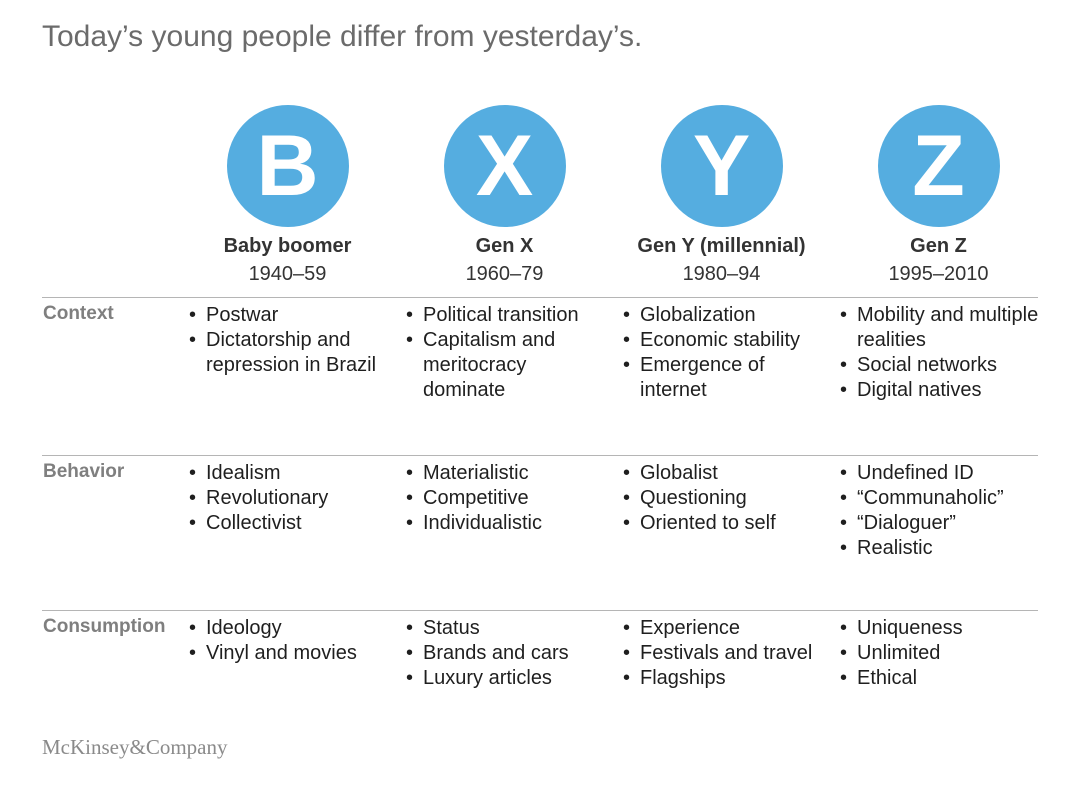 The width and height of the screenshot is (1086, 800). I want to click on generation-header-z: Z Gen Z 1995–2010, so click(938, 195).